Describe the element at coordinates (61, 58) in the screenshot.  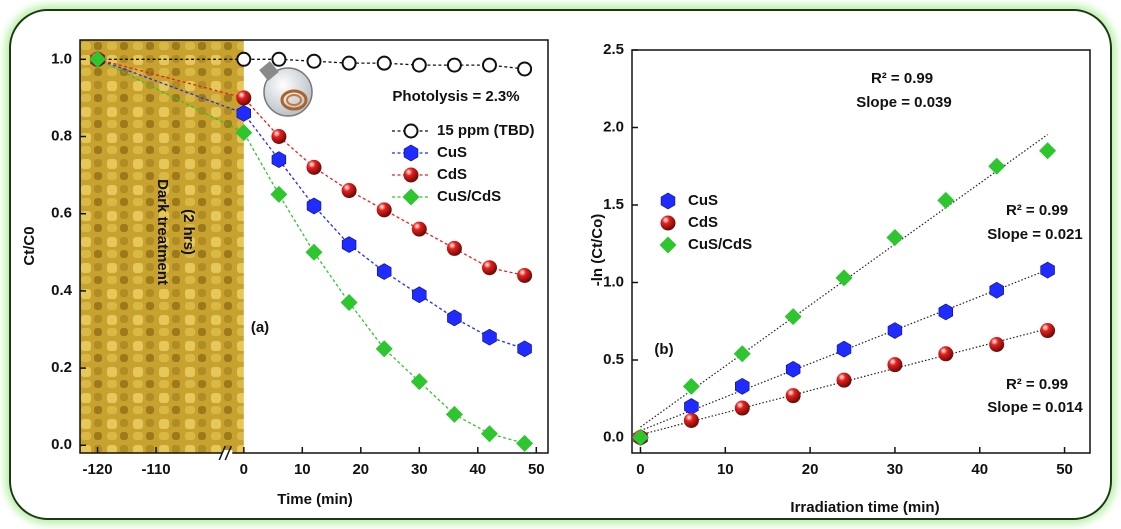
I see `y-tick-label: 1.0` at that location.